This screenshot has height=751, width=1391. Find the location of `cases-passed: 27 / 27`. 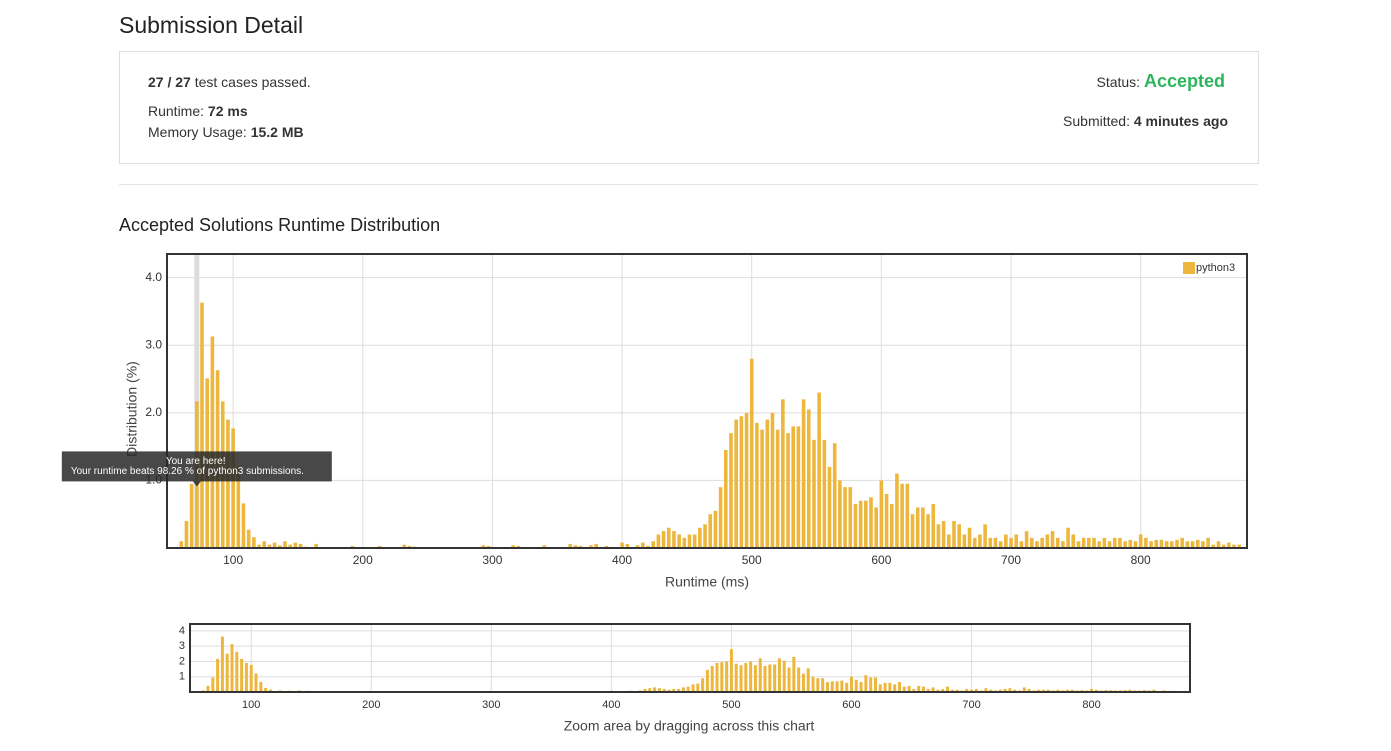

cases-passed: 27 / 27 is located at coordinates (169, 82).